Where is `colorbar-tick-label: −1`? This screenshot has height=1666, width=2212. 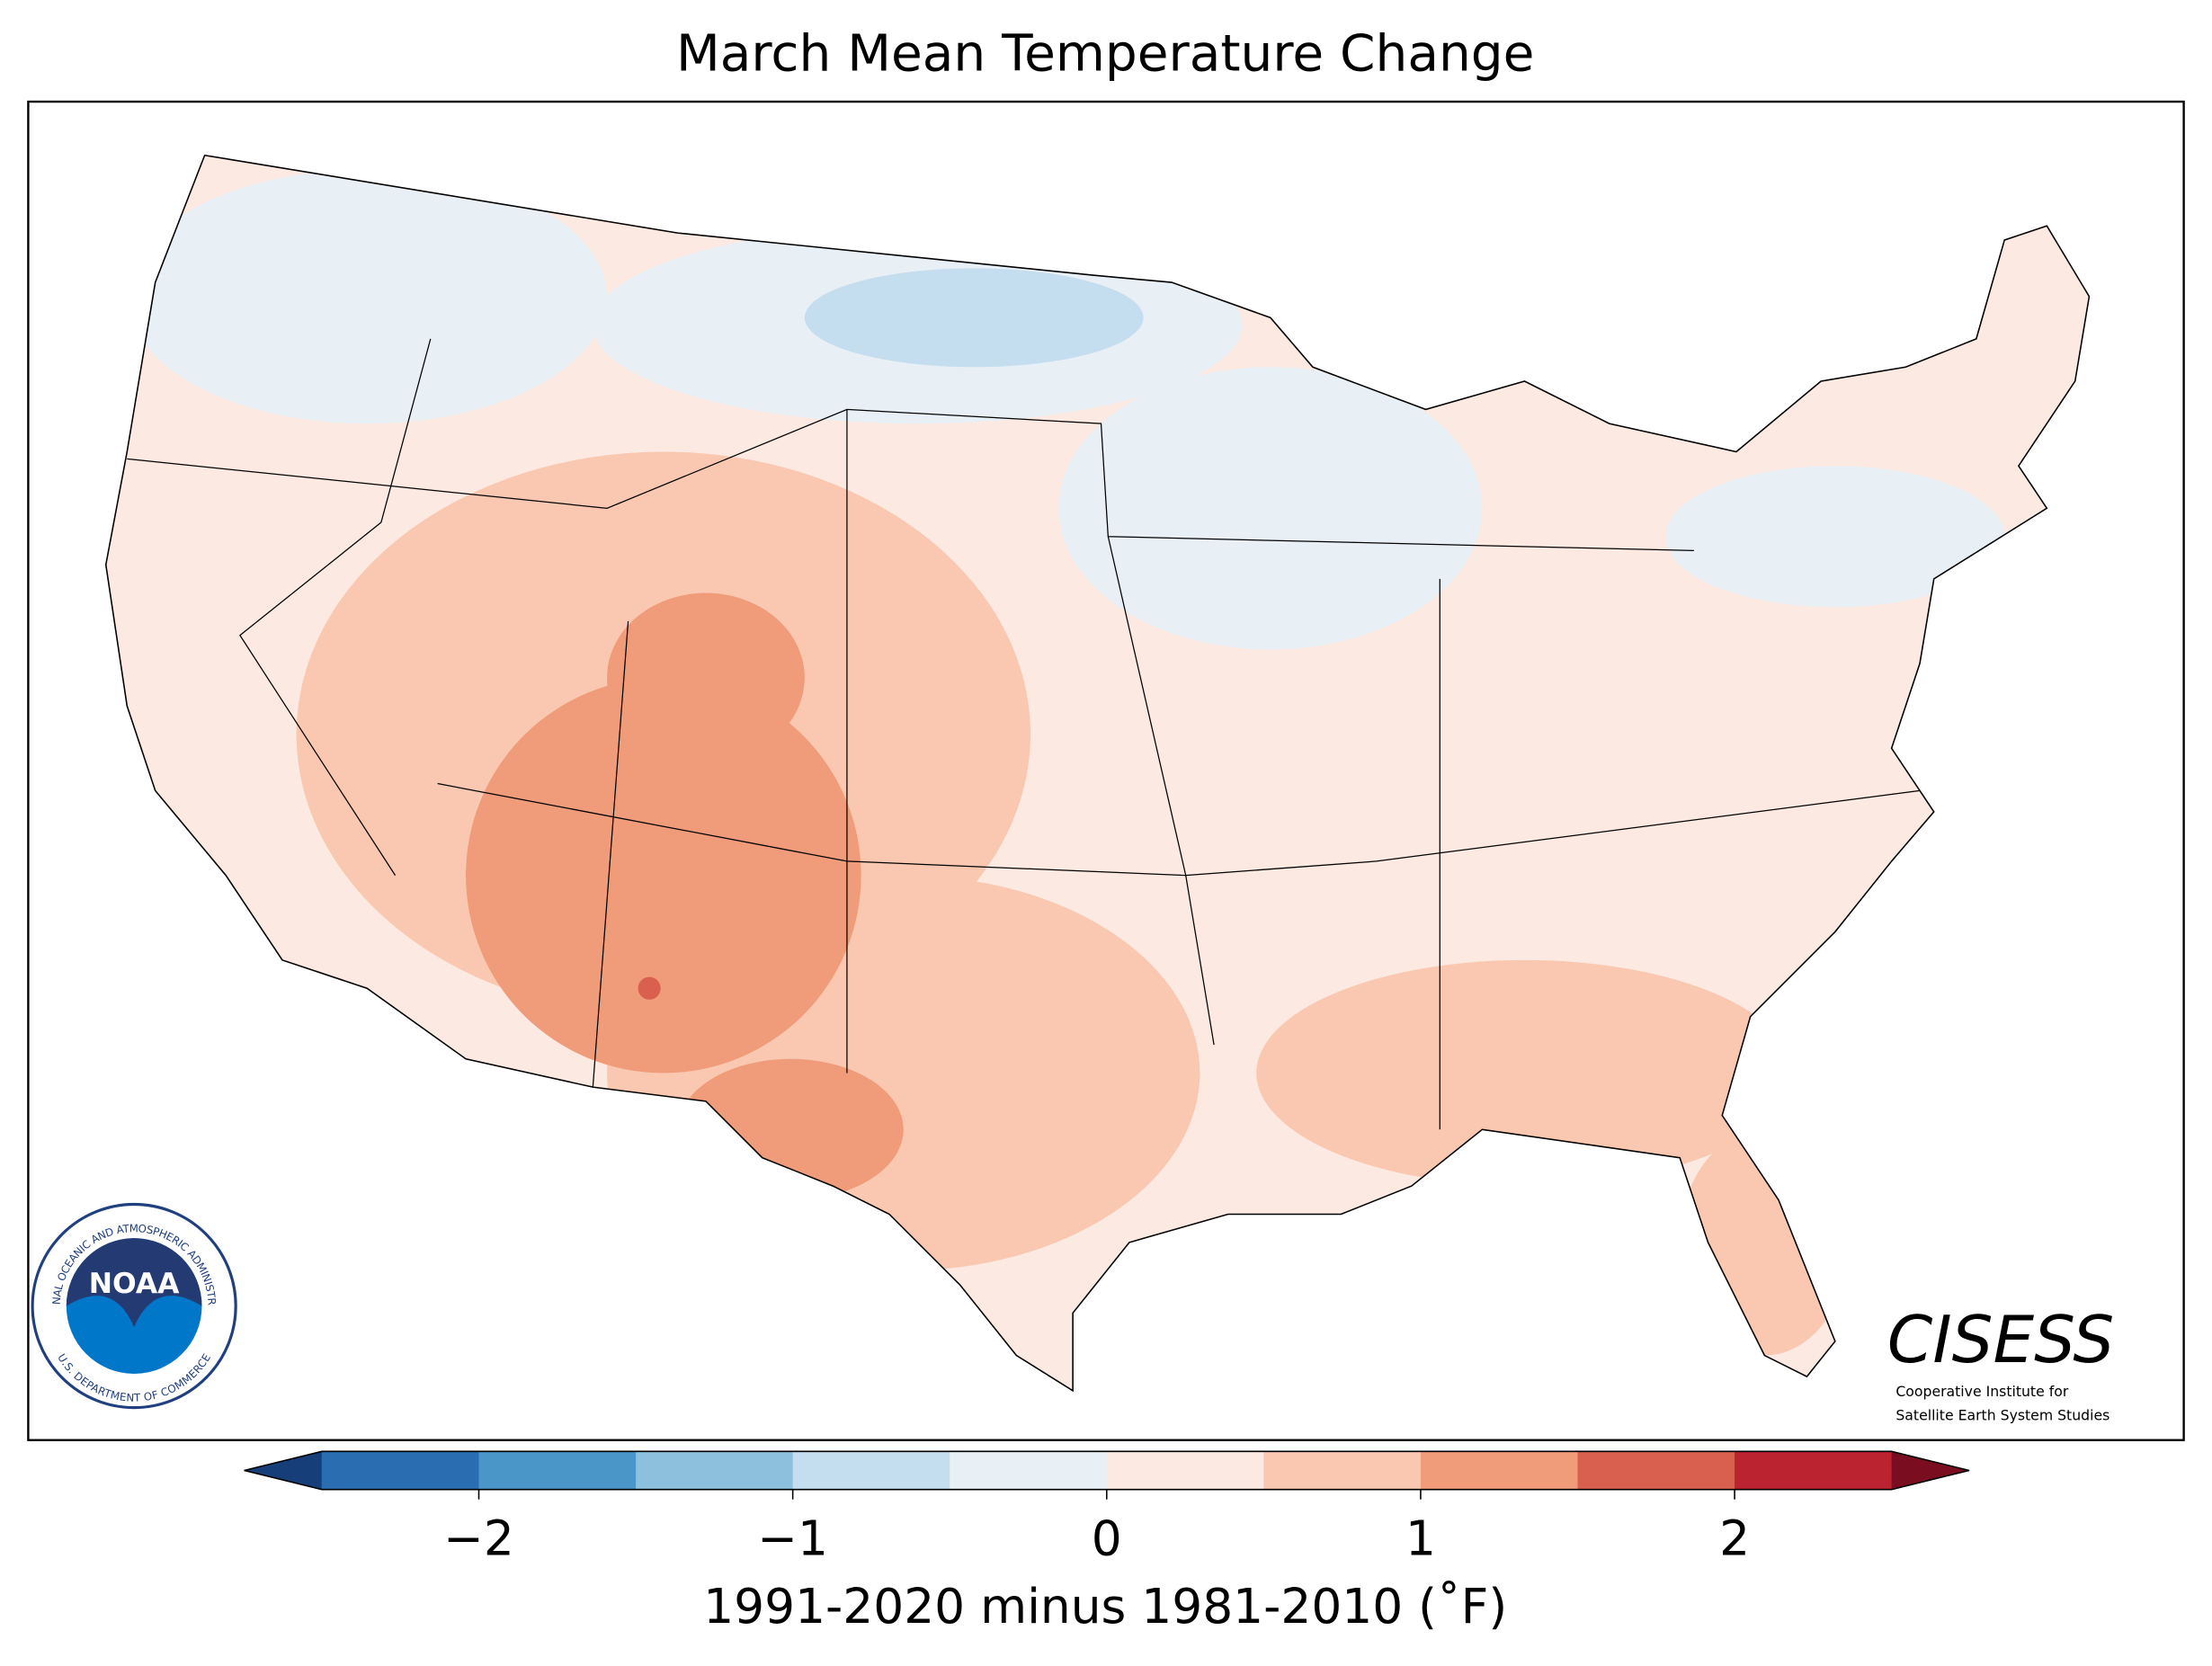 colorbar-tick-label: −1 is located at coordinates (792, 1538).